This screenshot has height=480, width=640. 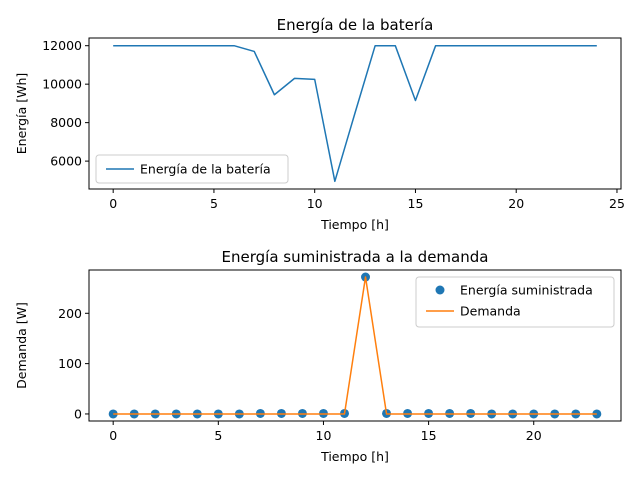 I want to click on y-tick-label: 6000, so click(x=66, y=161).